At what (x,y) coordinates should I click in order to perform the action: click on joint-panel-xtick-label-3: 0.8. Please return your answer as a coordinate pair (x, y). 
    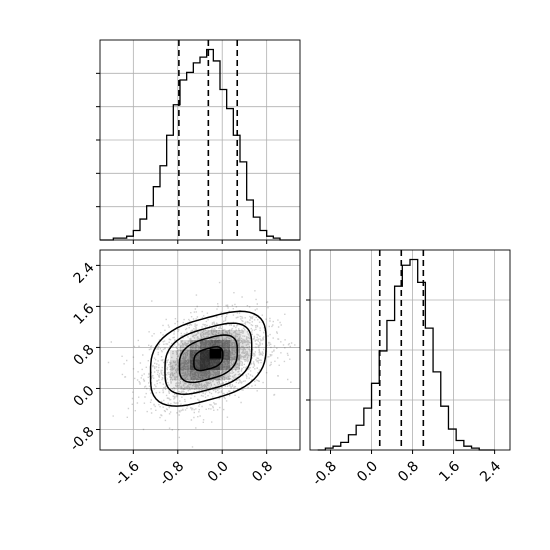
    Looking at the image, I should click on (262, 471).